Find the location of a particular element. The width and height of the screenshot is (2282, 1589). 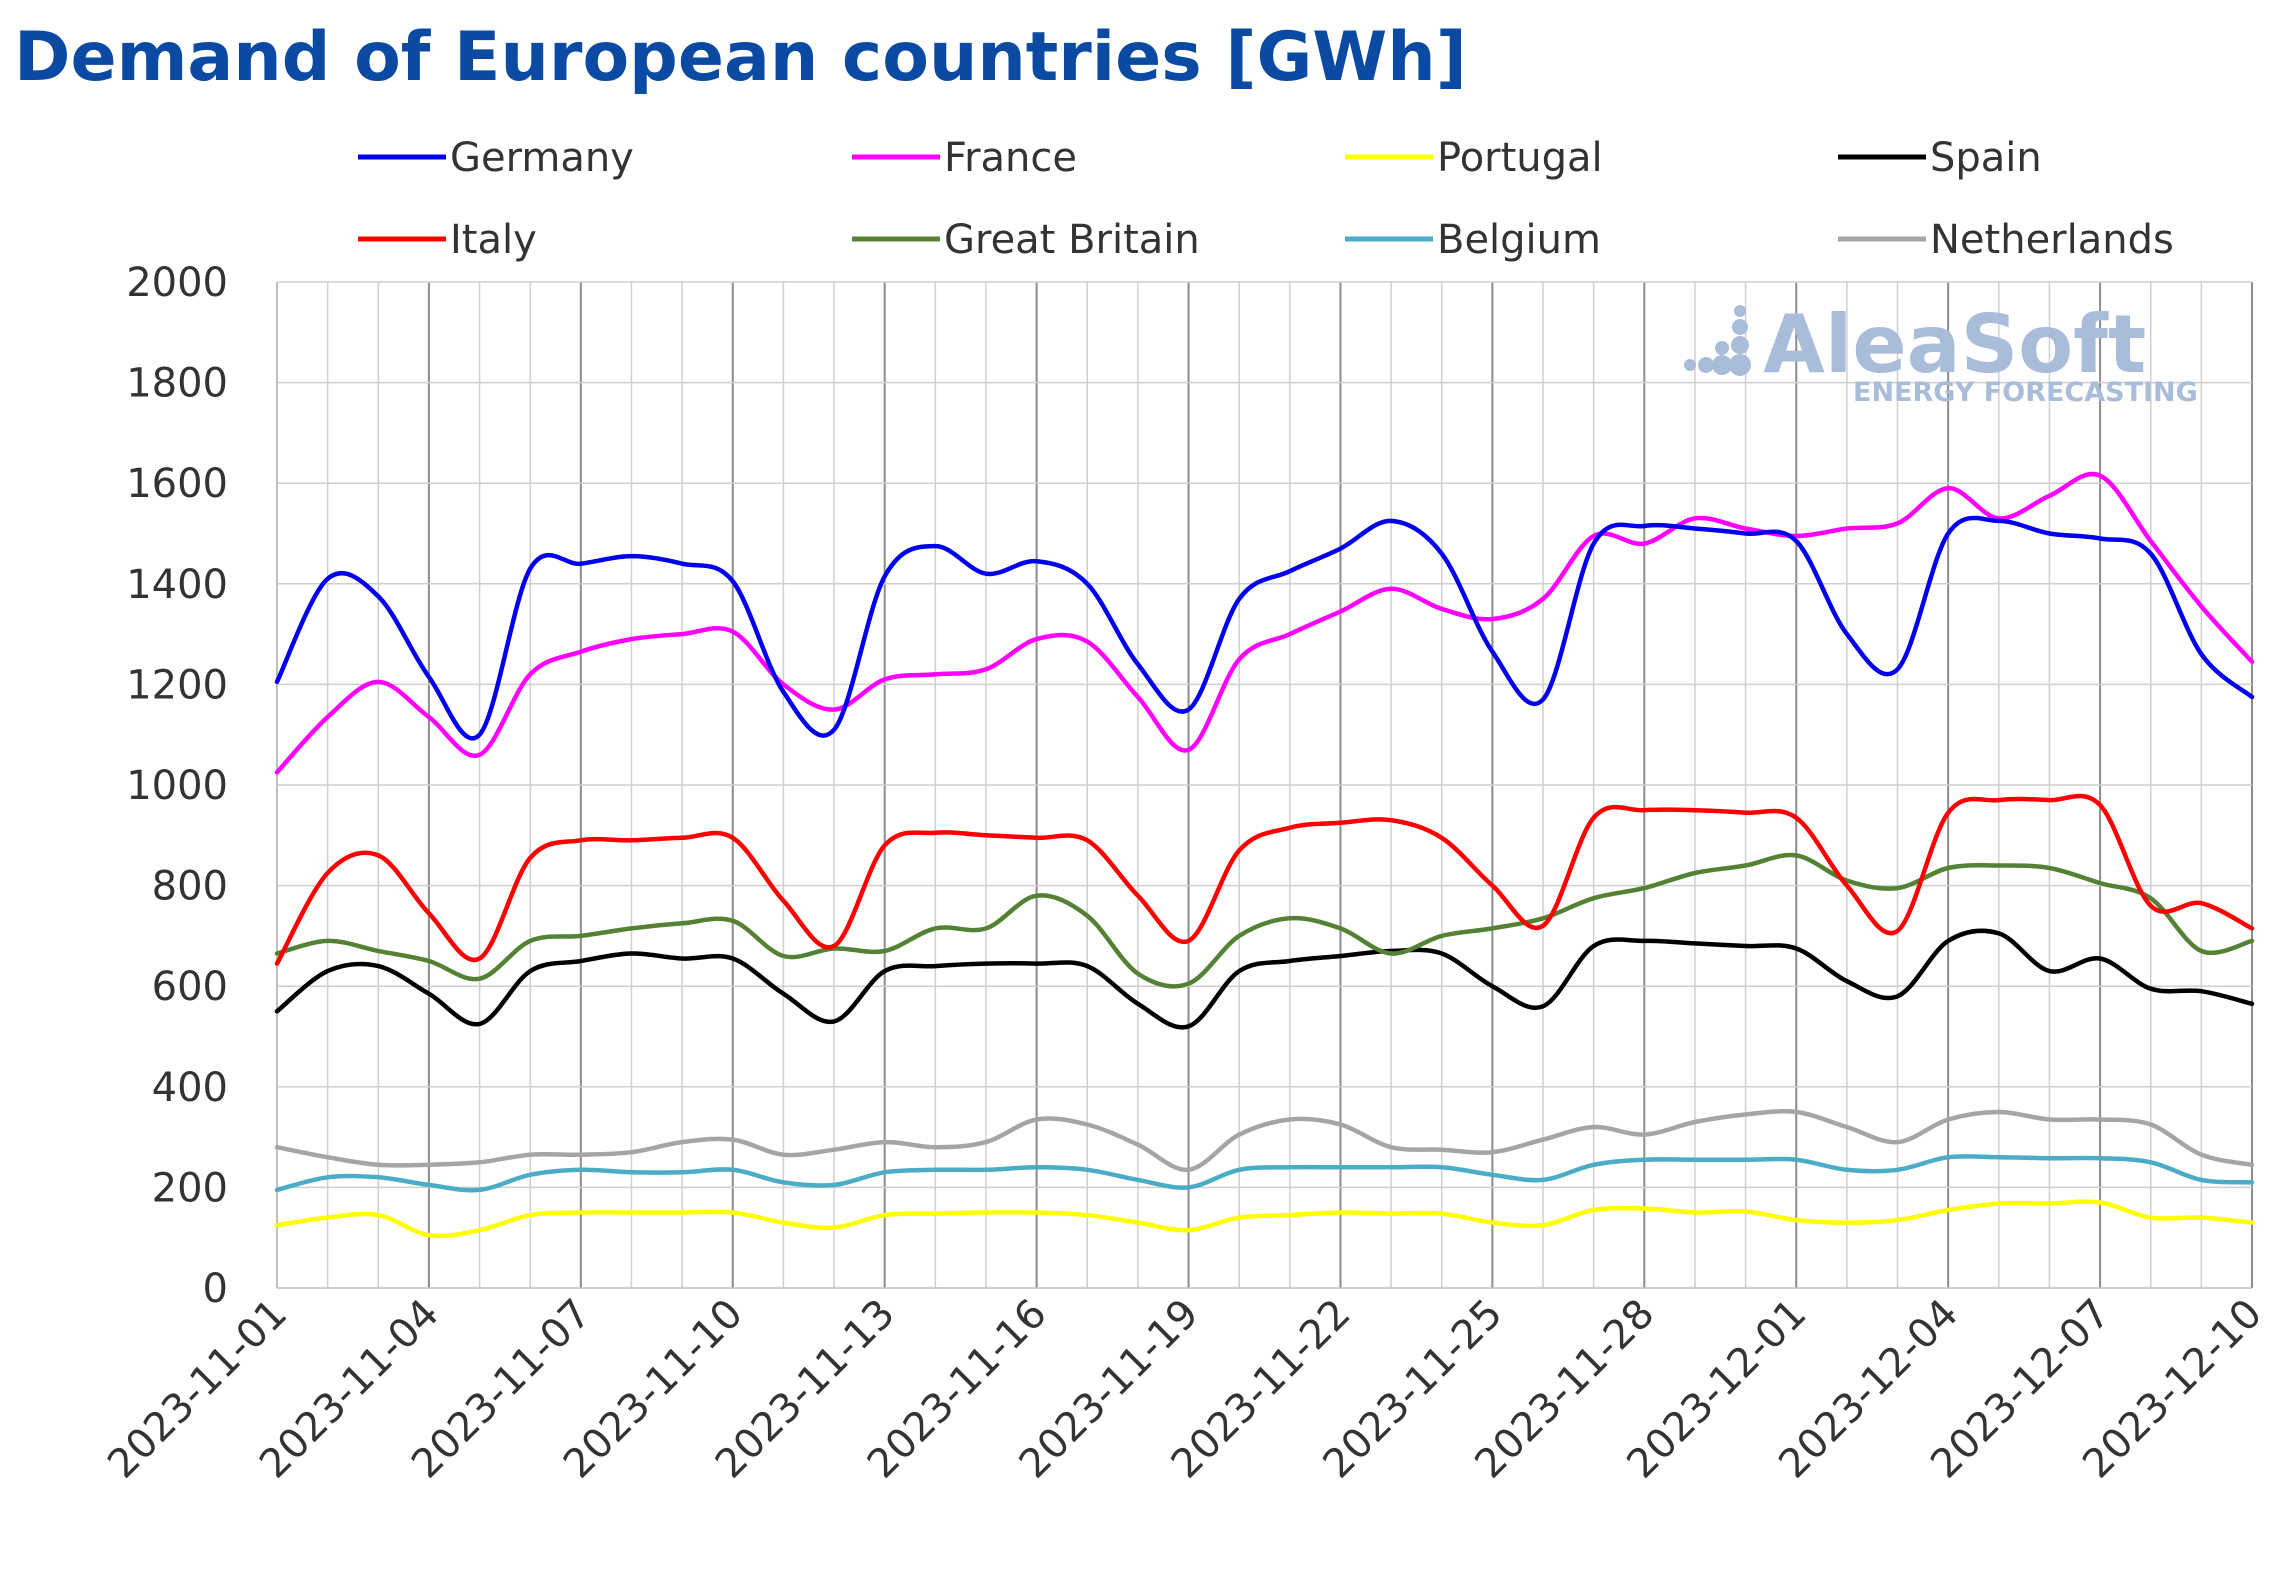

legend-label: Netherlands is located at coordinates (2052, 240).